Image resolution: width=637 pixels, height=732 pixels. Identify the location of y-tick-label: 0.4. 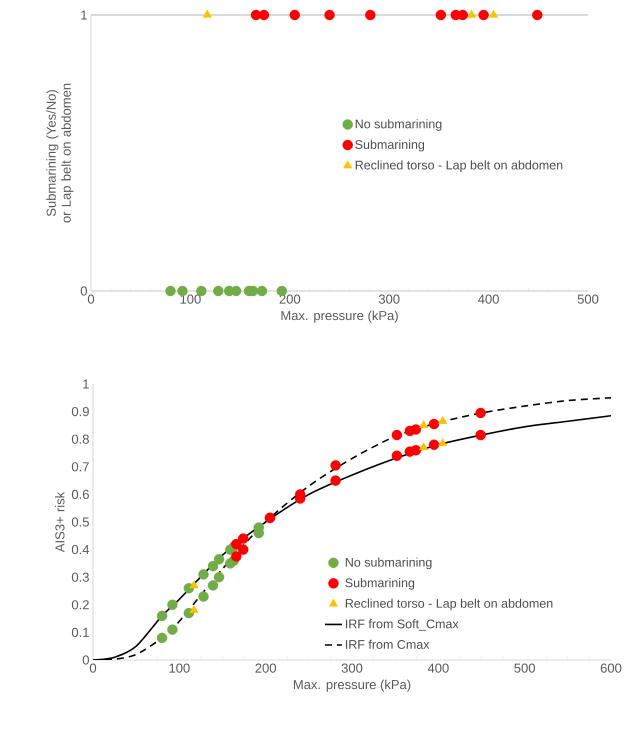
(81, 549).